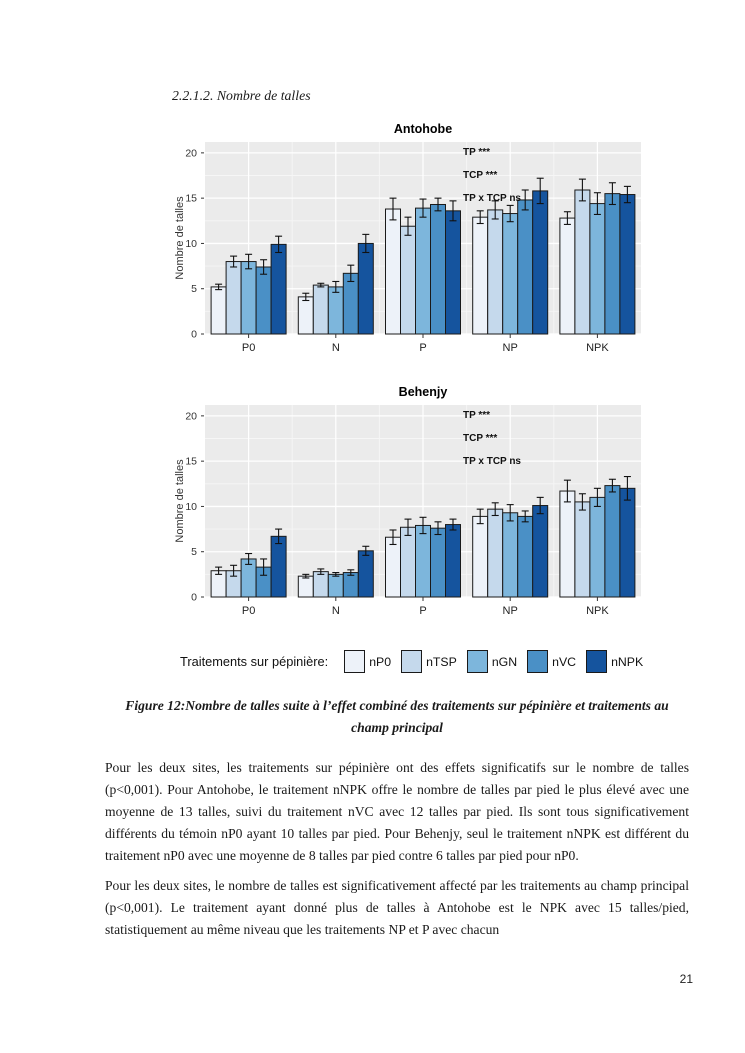  I want to click on legend-label: Traitements sur pépinière:, so click(254, 661).